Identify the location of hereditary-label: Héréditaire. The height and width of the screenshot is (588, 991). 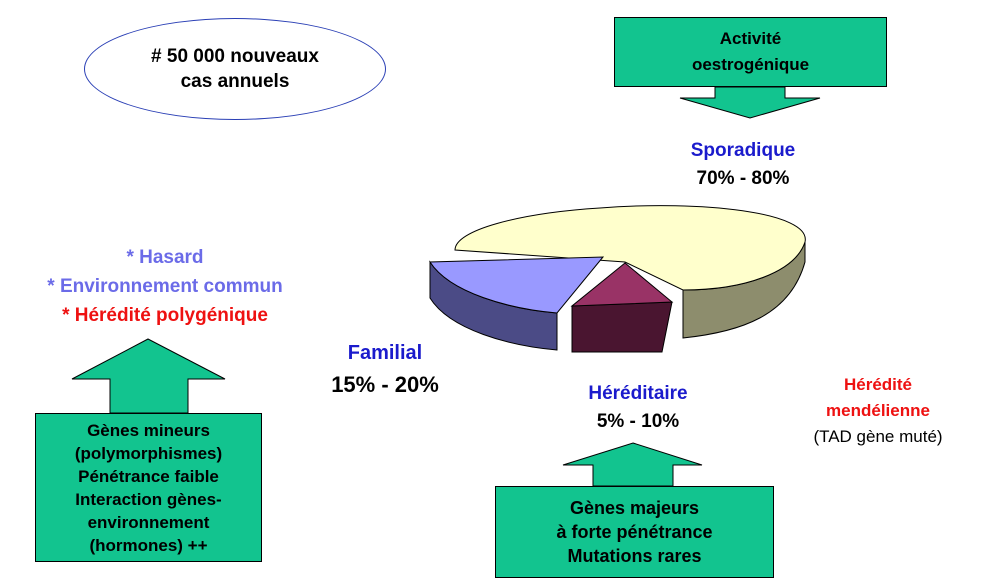
(638, 393).